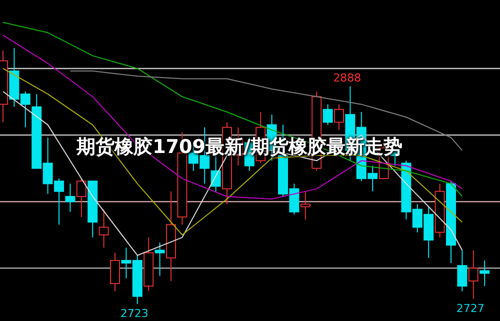  Describe the element at coordinates (470, 308) in the screenshot. I see `annotation: 2727` at that location.